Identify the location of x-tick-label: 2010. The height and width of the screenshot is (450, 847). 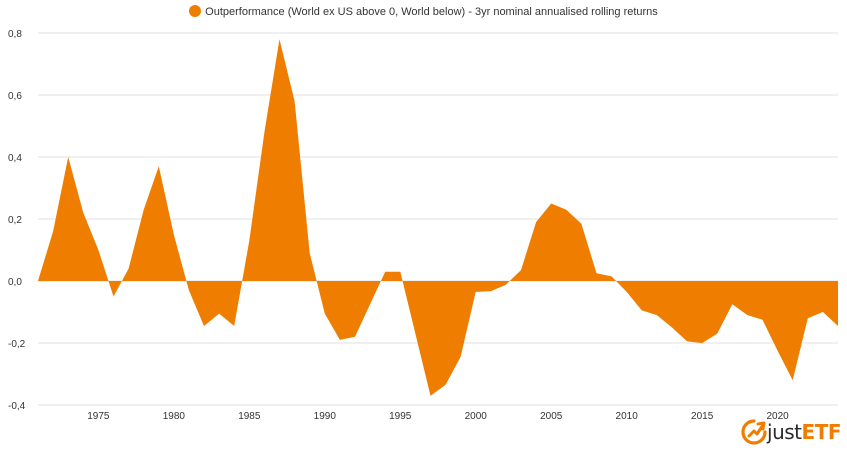
(627, 416).